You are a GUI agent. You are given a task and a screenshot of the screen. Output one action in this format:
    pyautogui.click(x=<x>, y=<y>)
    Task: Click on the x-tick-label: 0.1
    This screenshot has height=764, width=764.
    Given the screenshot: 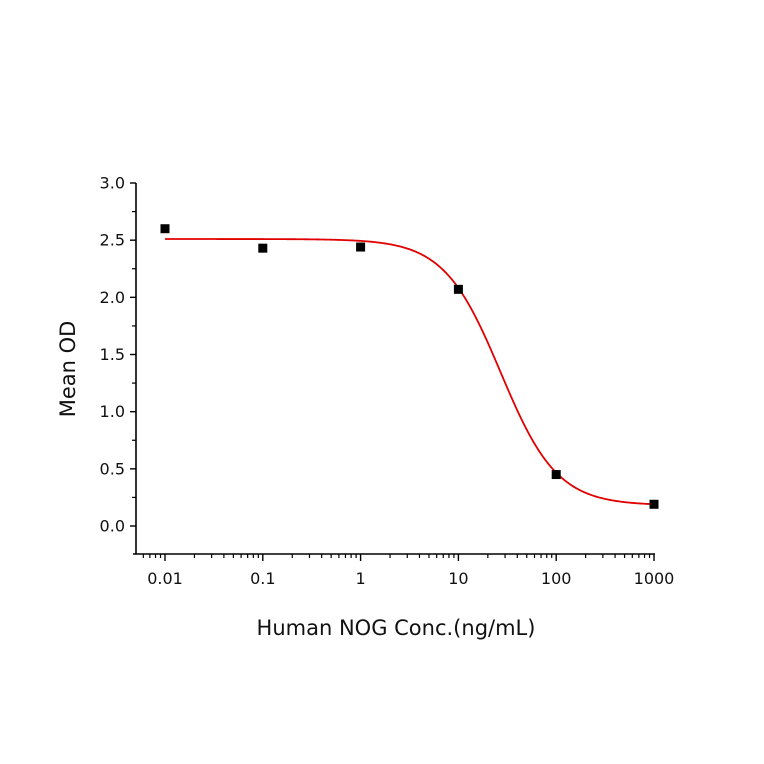 What is the action you would take?
    pyautogui.click(x=262, y=578)
    